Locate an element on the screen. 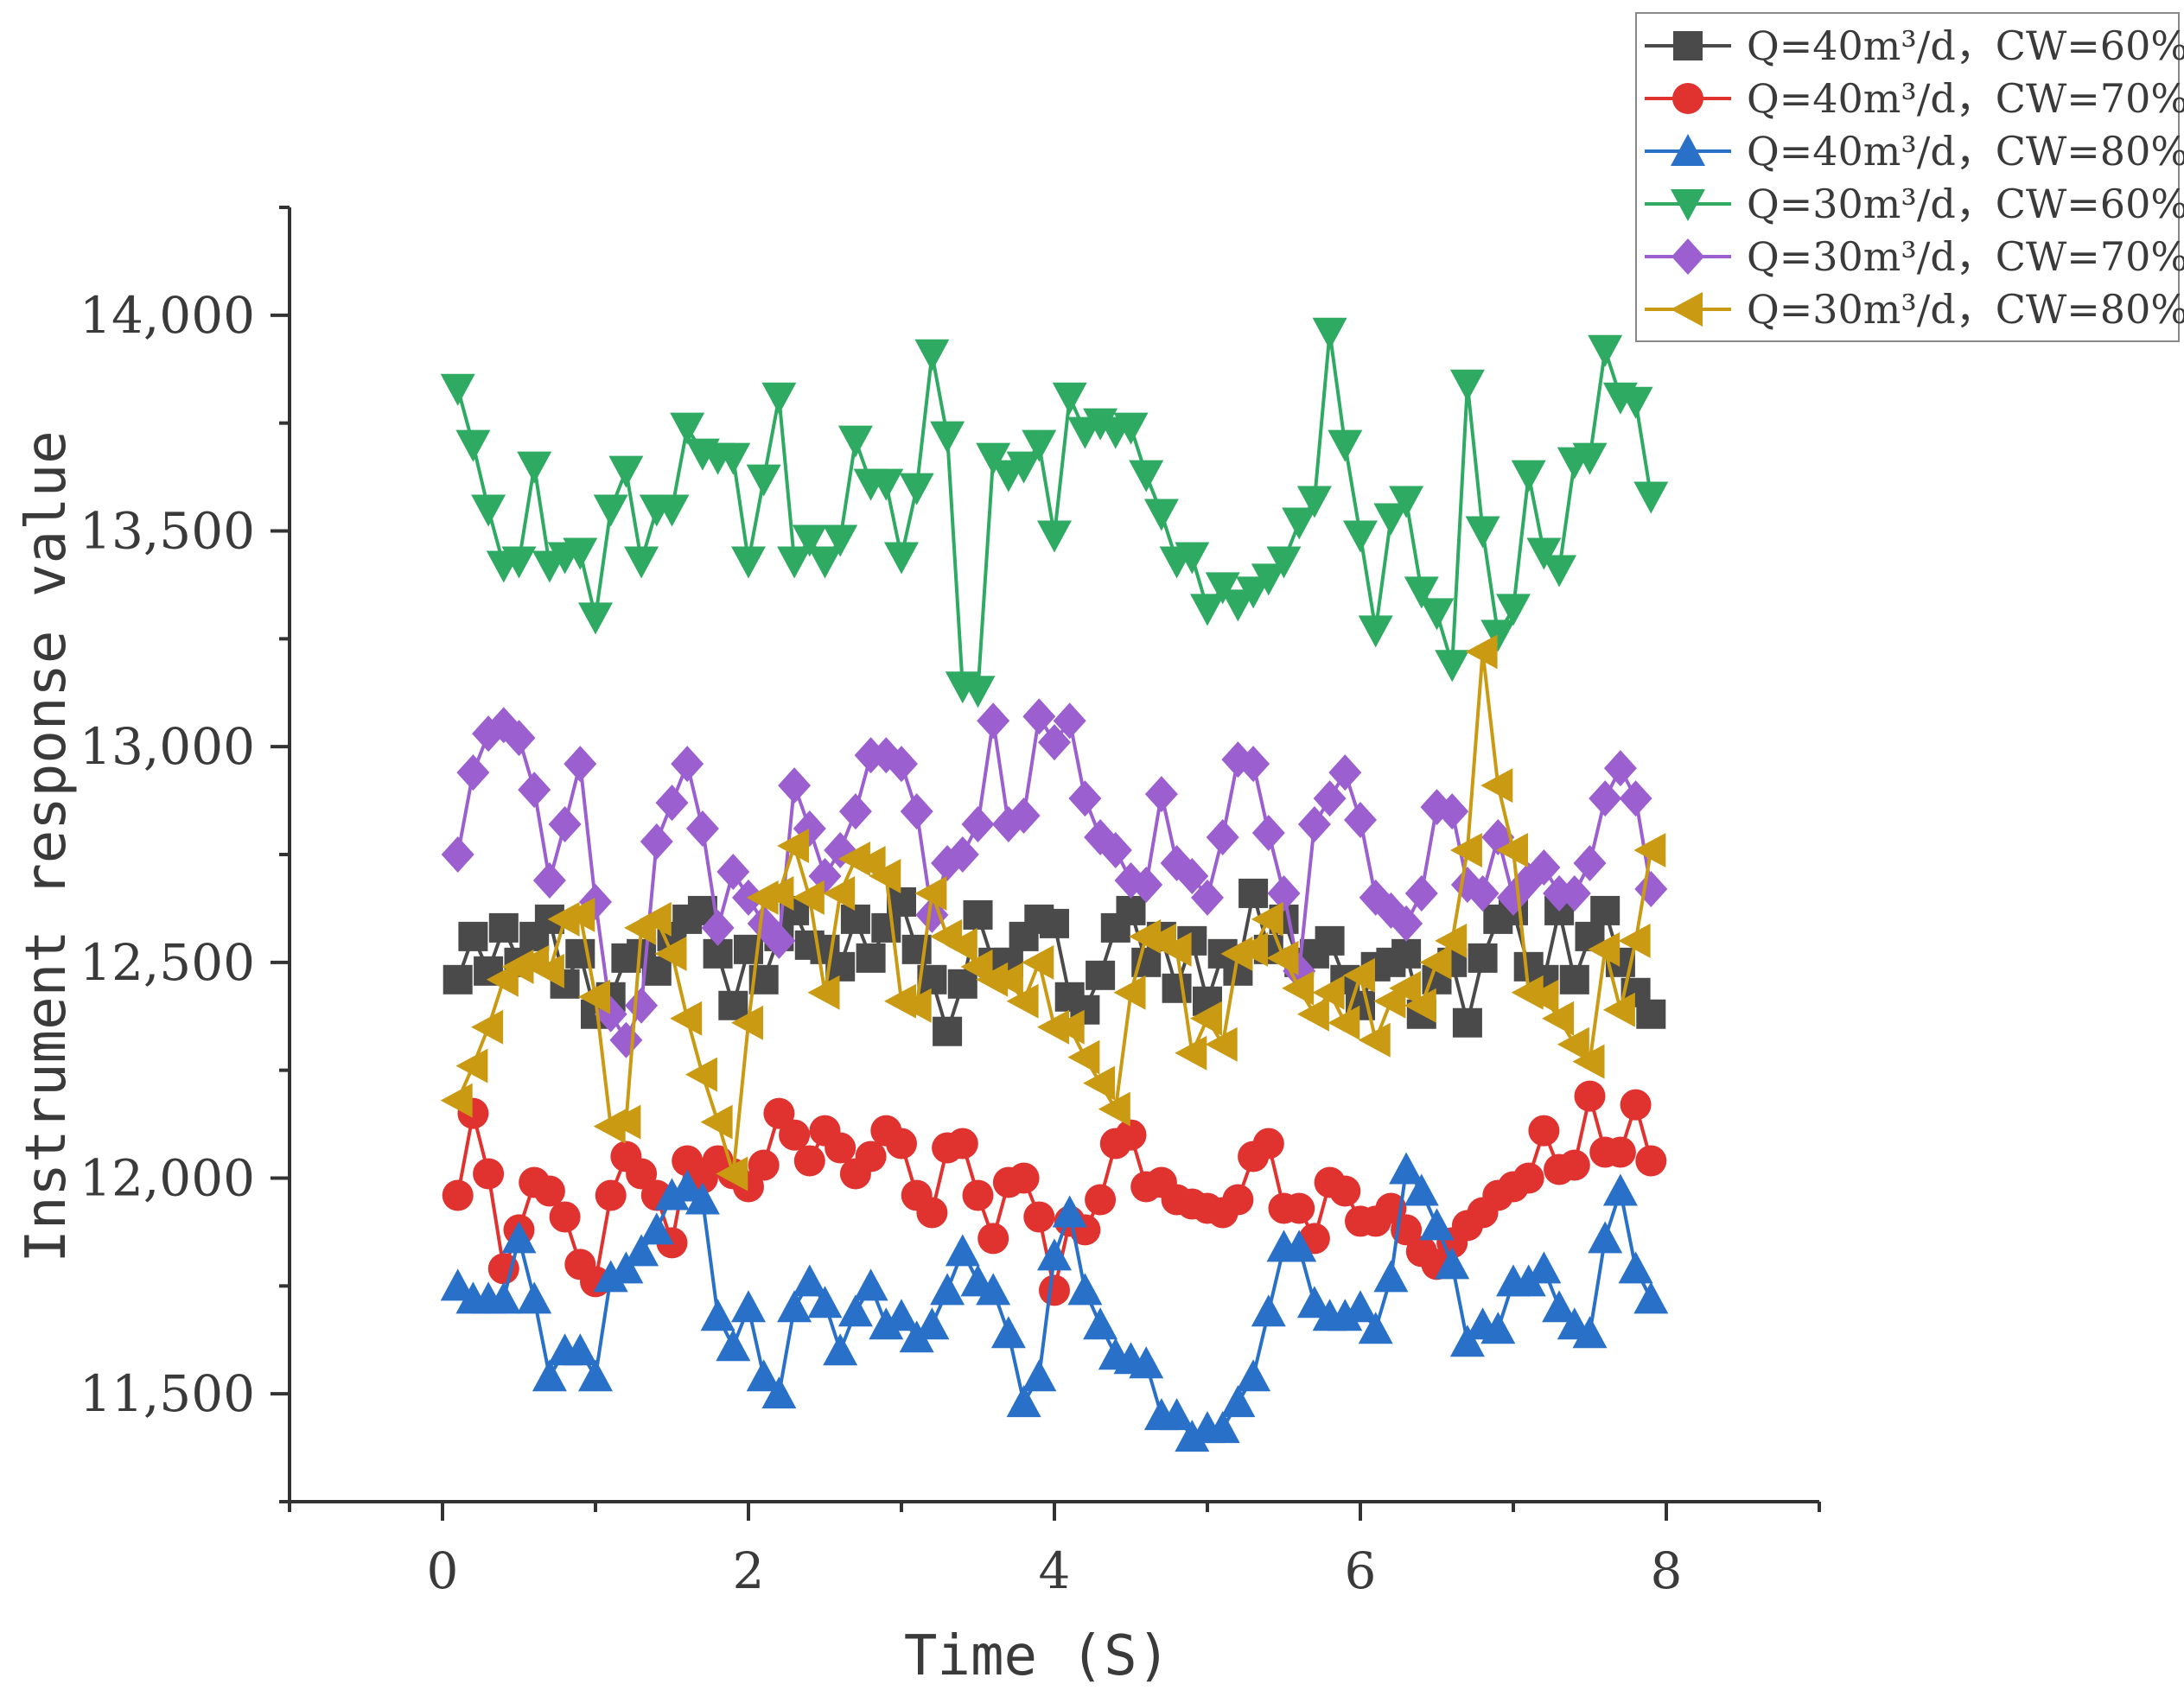  legend-item: Q=40m³/d，CW=60% is located at coordinates (1914, 45).